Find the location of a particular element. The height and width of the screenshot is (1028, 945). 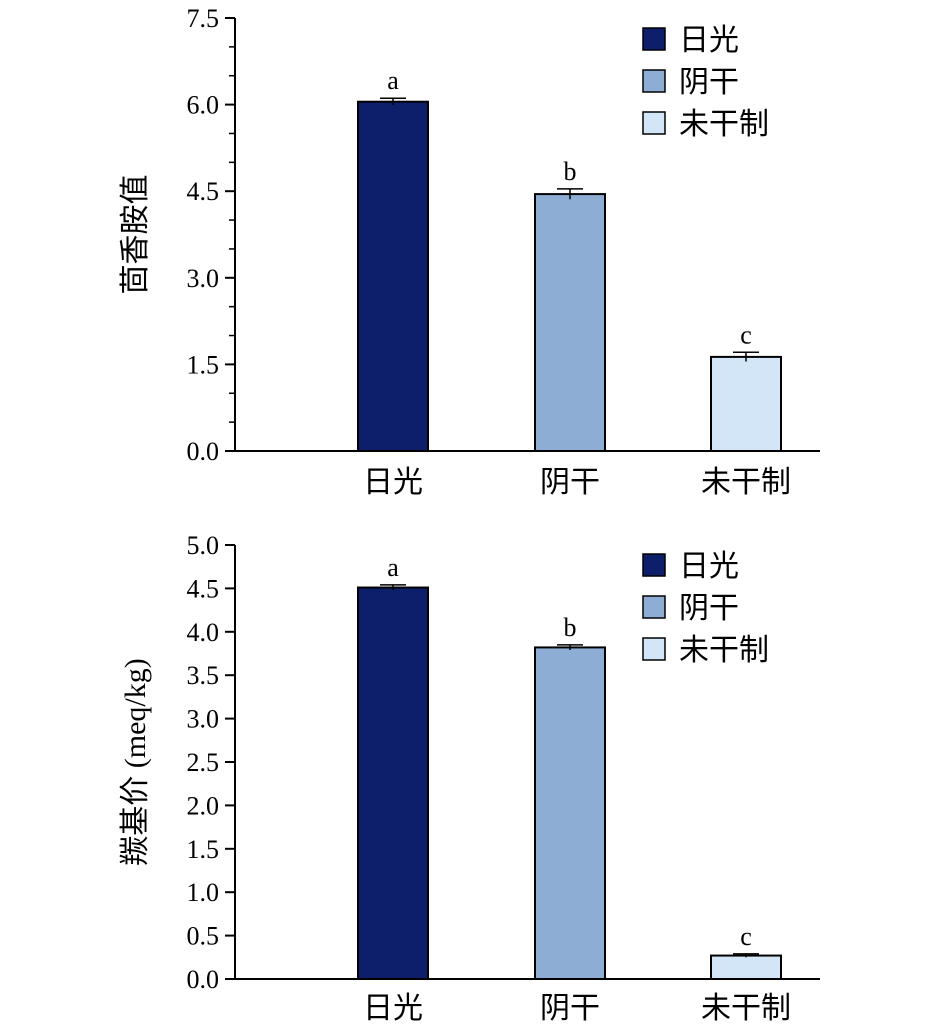

y-axis-label: 羰基价 (meq/kg) is located at coordinates (135, 761).